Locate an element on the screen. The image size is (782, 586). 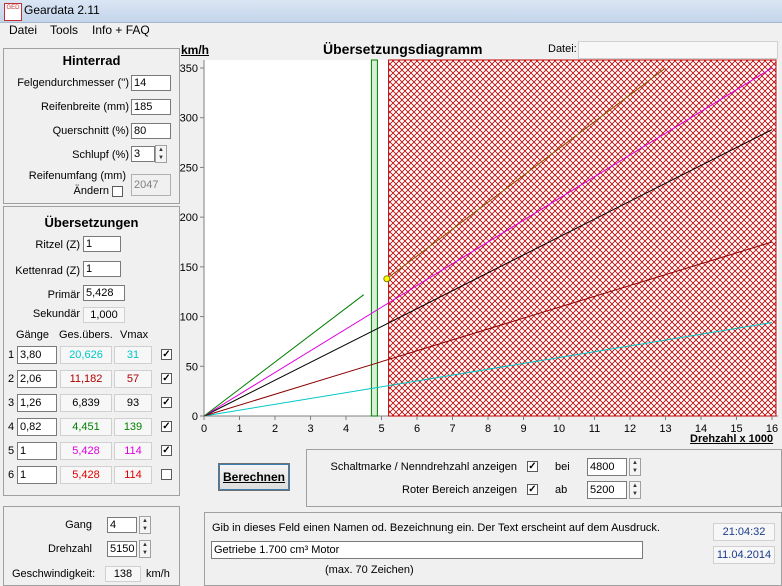
x-tick-label: 5 is located at coordinates (381, 429).